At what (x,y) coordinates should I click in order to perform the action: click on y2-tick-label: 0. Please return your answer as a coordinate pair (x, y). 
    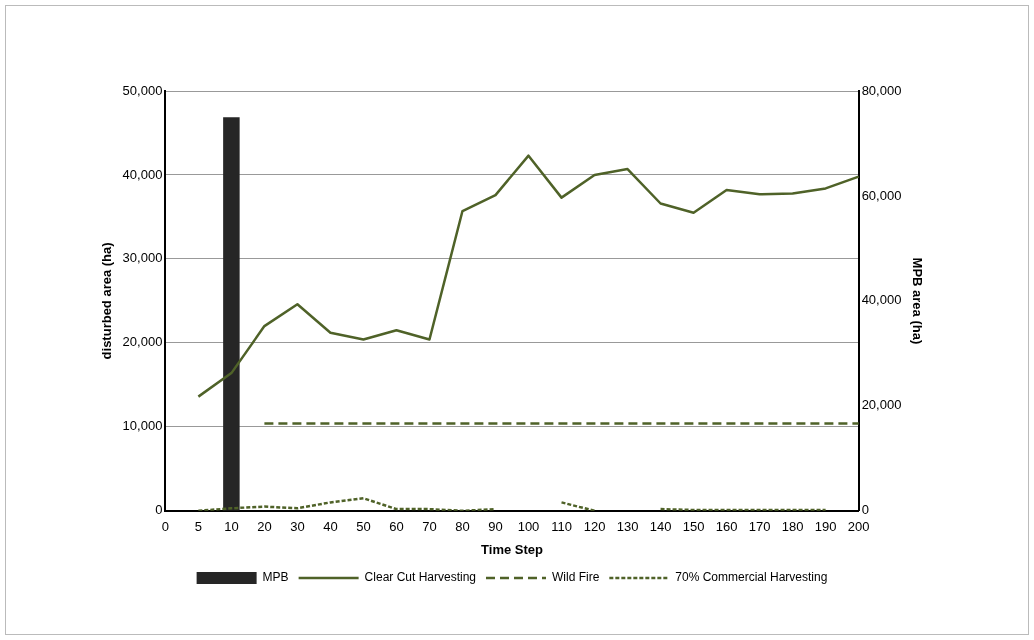
    Looking at the image, I should click on (865, 510).